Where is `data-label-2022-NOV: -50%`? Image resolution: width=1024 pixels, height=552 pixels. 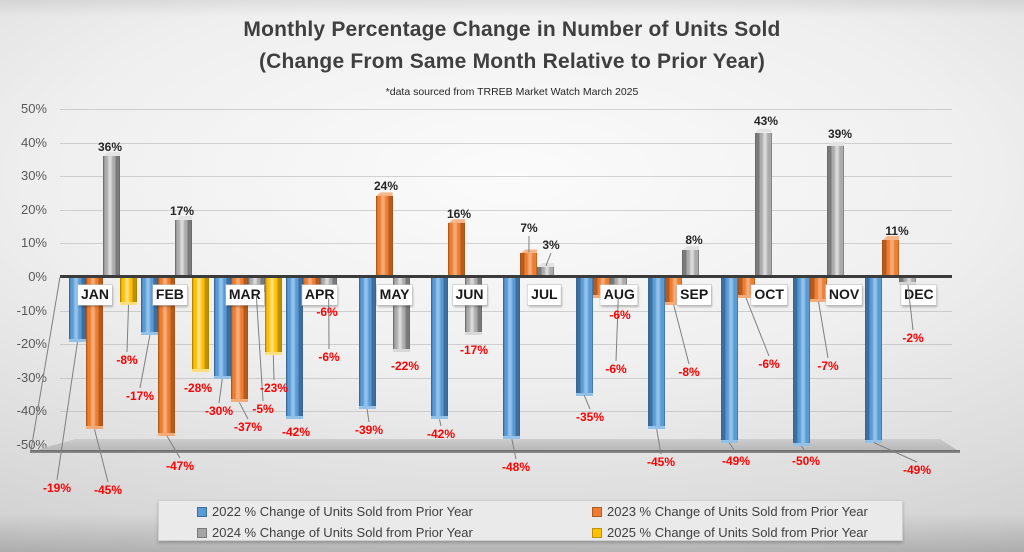
data-label-2022-NOV: -50% is located at coordinates (806, 461).